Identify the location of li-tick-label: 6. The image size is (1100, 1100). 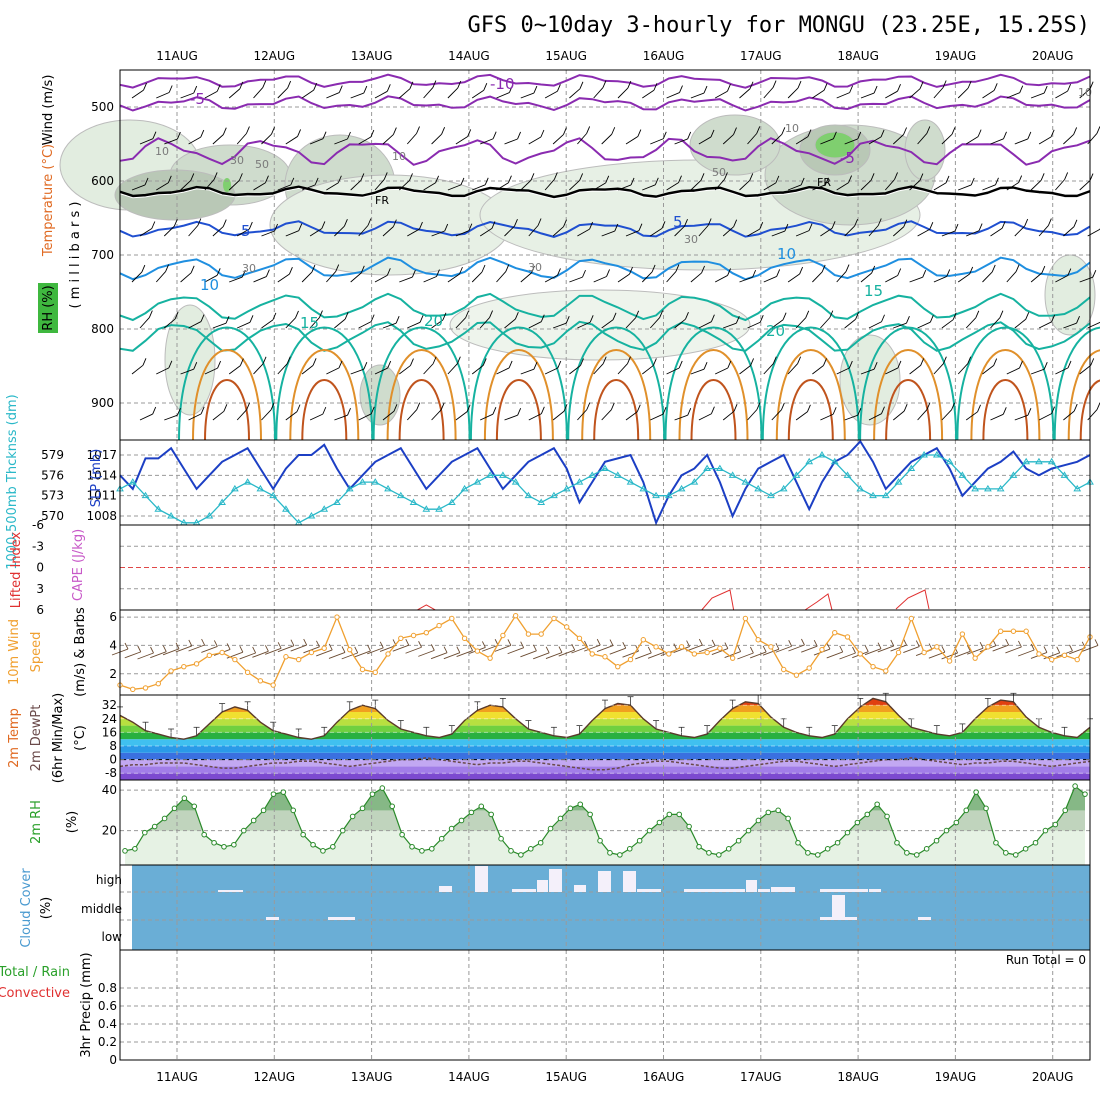
(40, 610).